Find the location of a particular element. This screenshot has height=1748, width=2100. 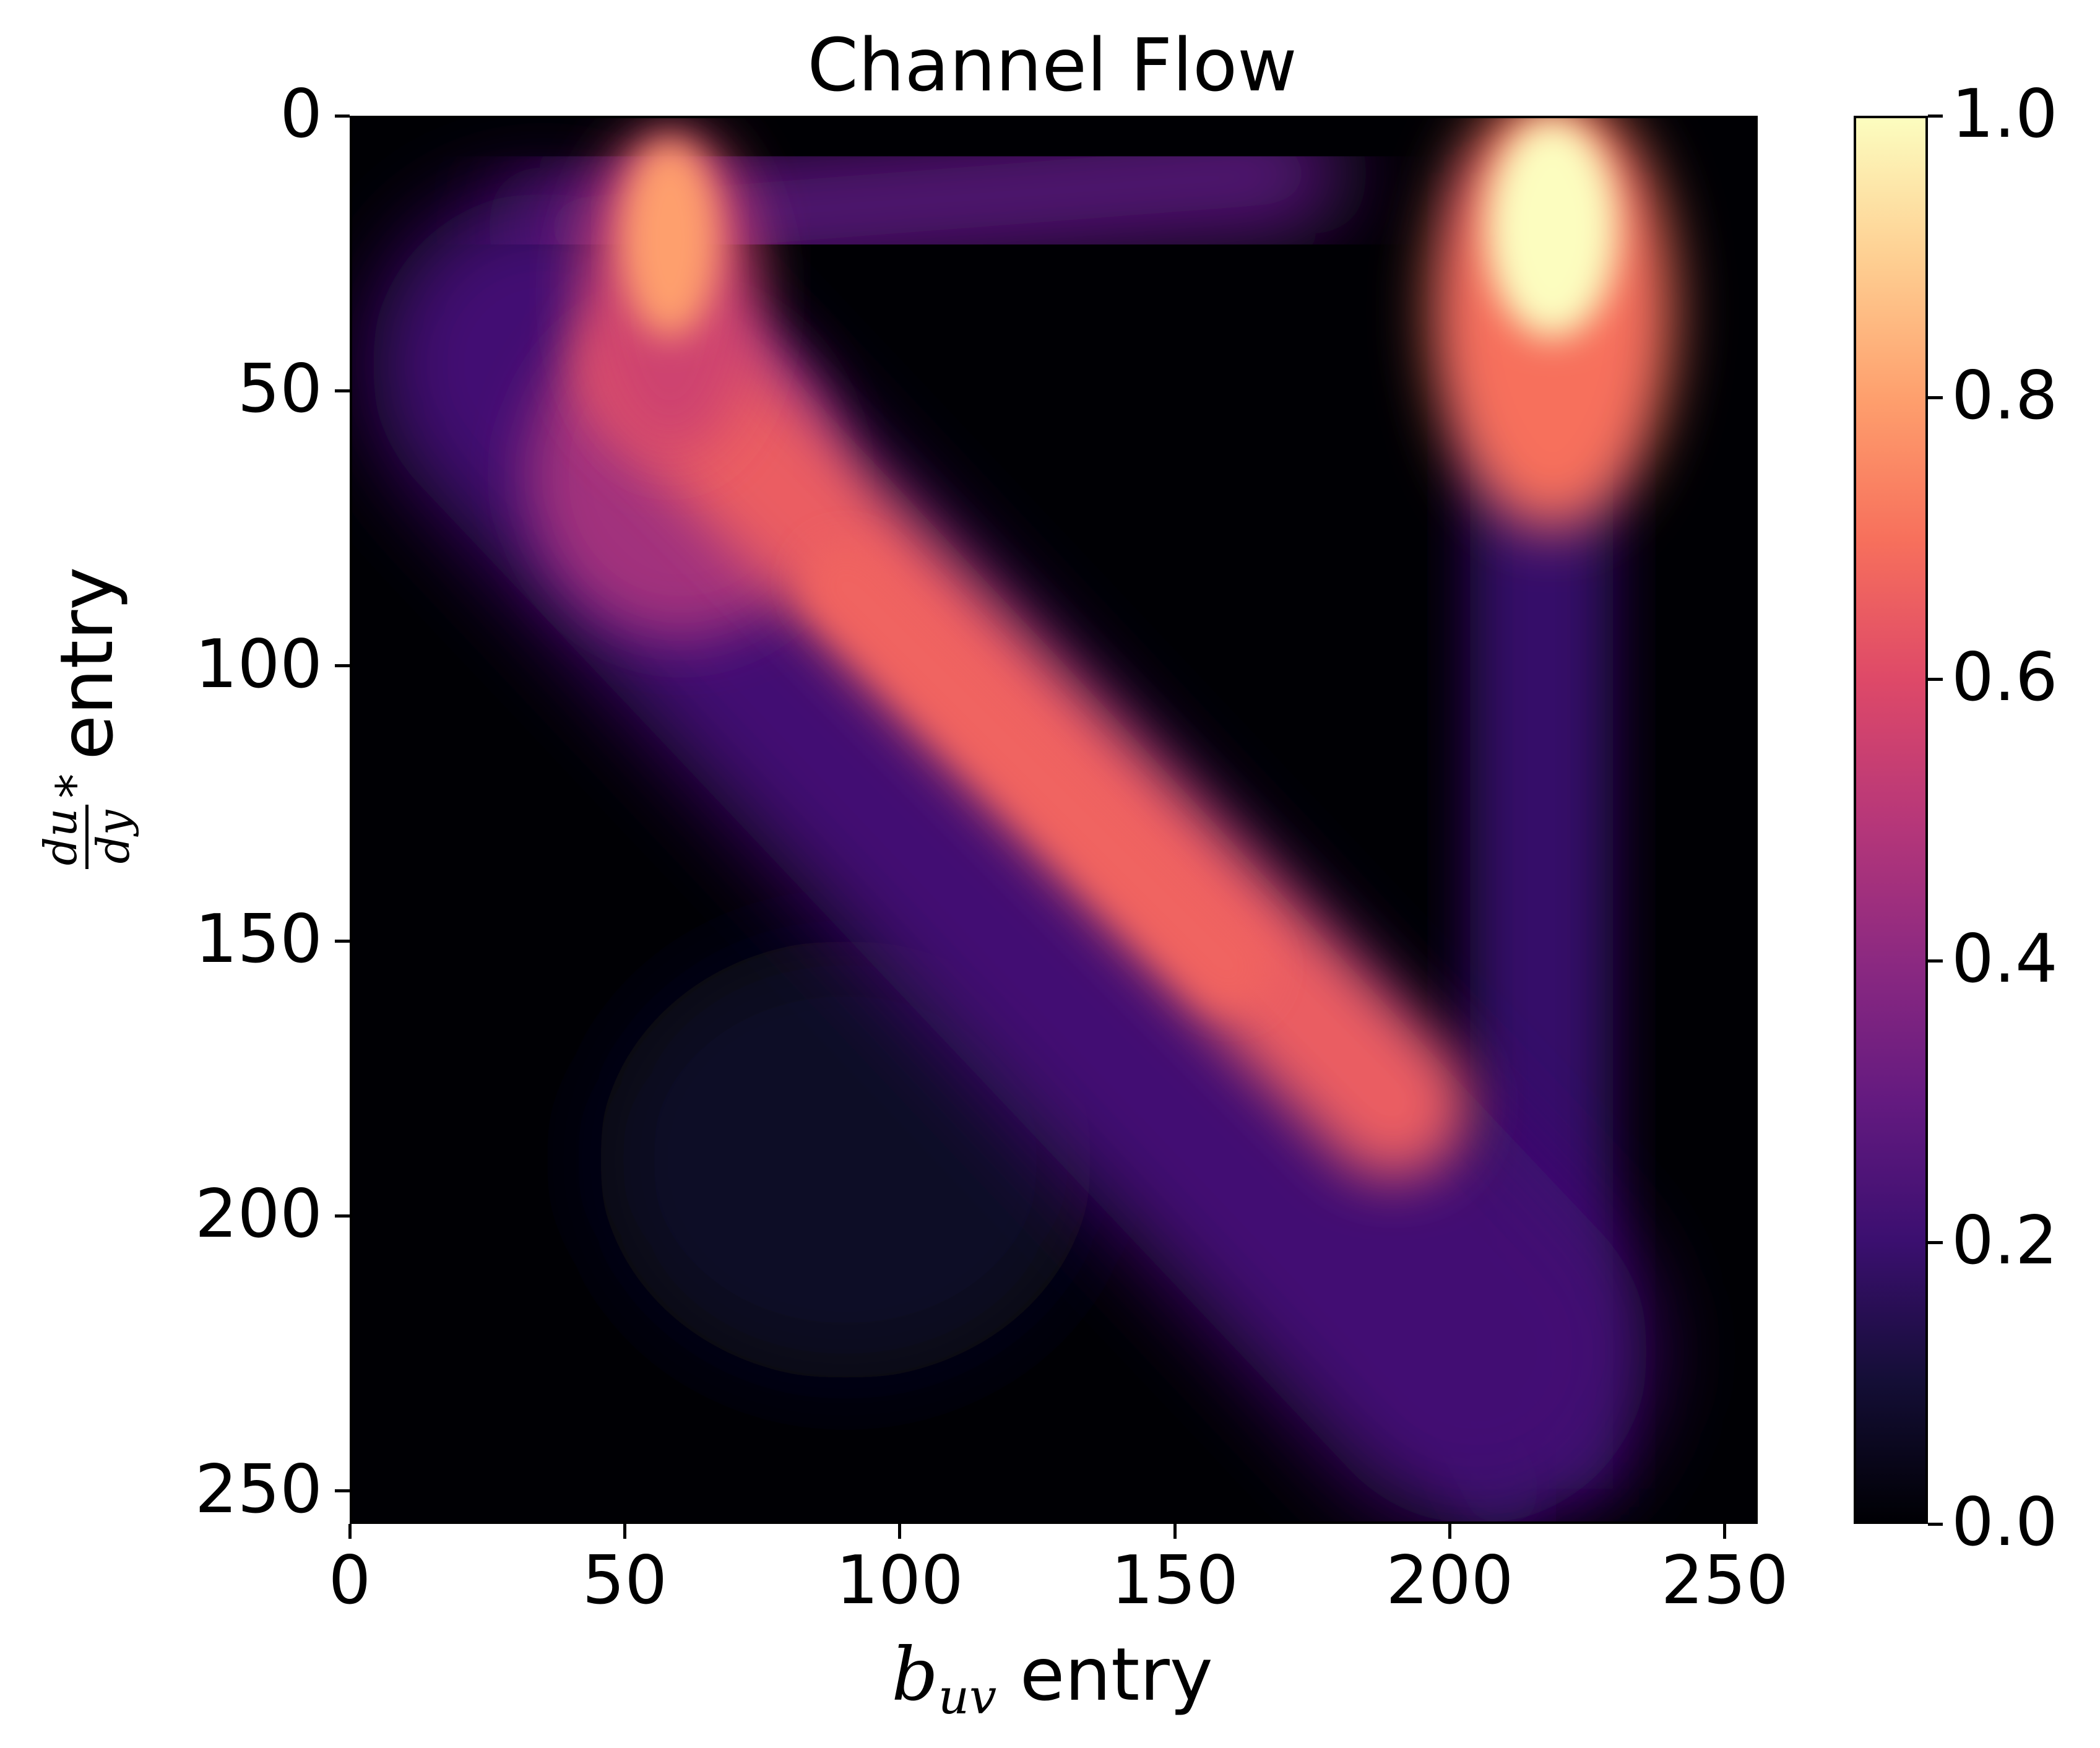

y-tick-label: 100 is located at coordinates (258, 664).